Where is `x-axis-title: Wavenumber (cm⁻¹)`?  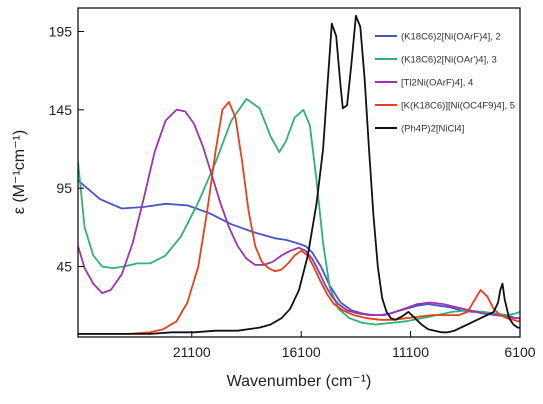 x-axis-title: Wavenumber (cm⁻¹) is located at coordinates (299, 381).